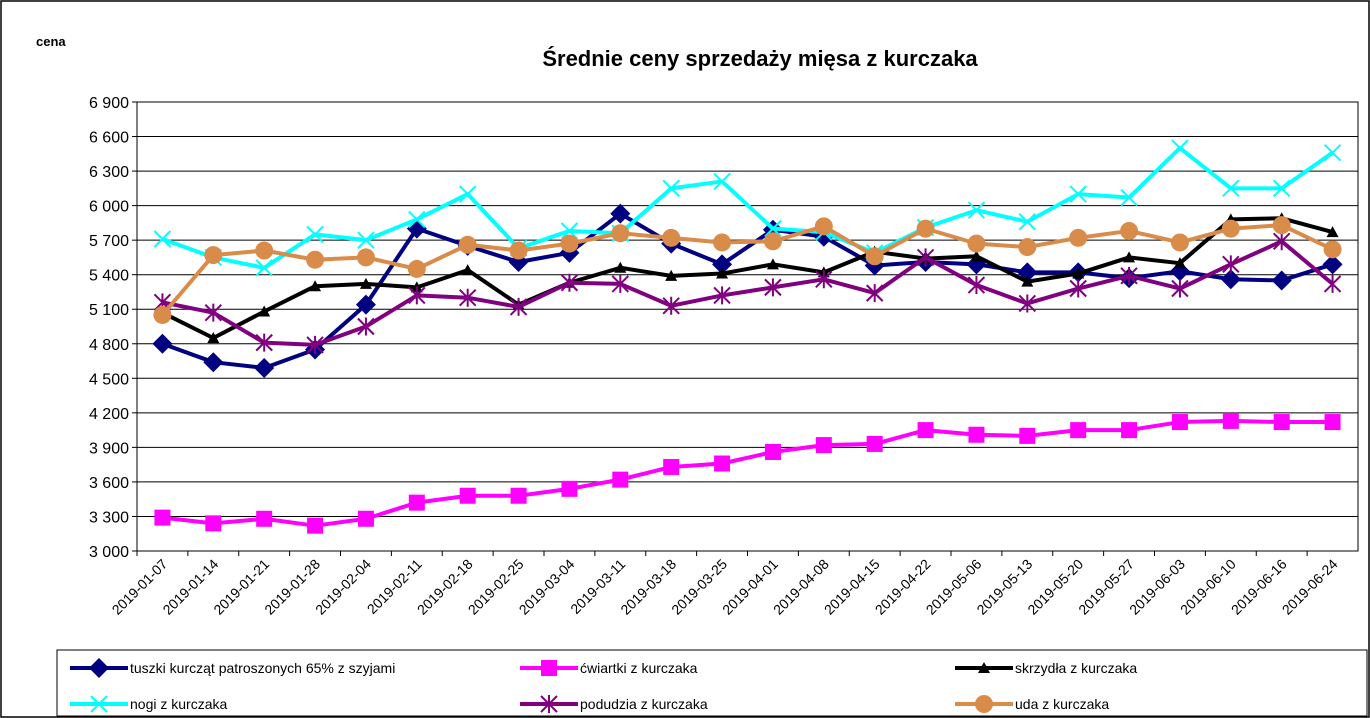 This screenshot has height=718, width=1370. Describe the element at coordinates (109, 483) in the screenshot. I see `y-tick-label: 3 600` at that location.